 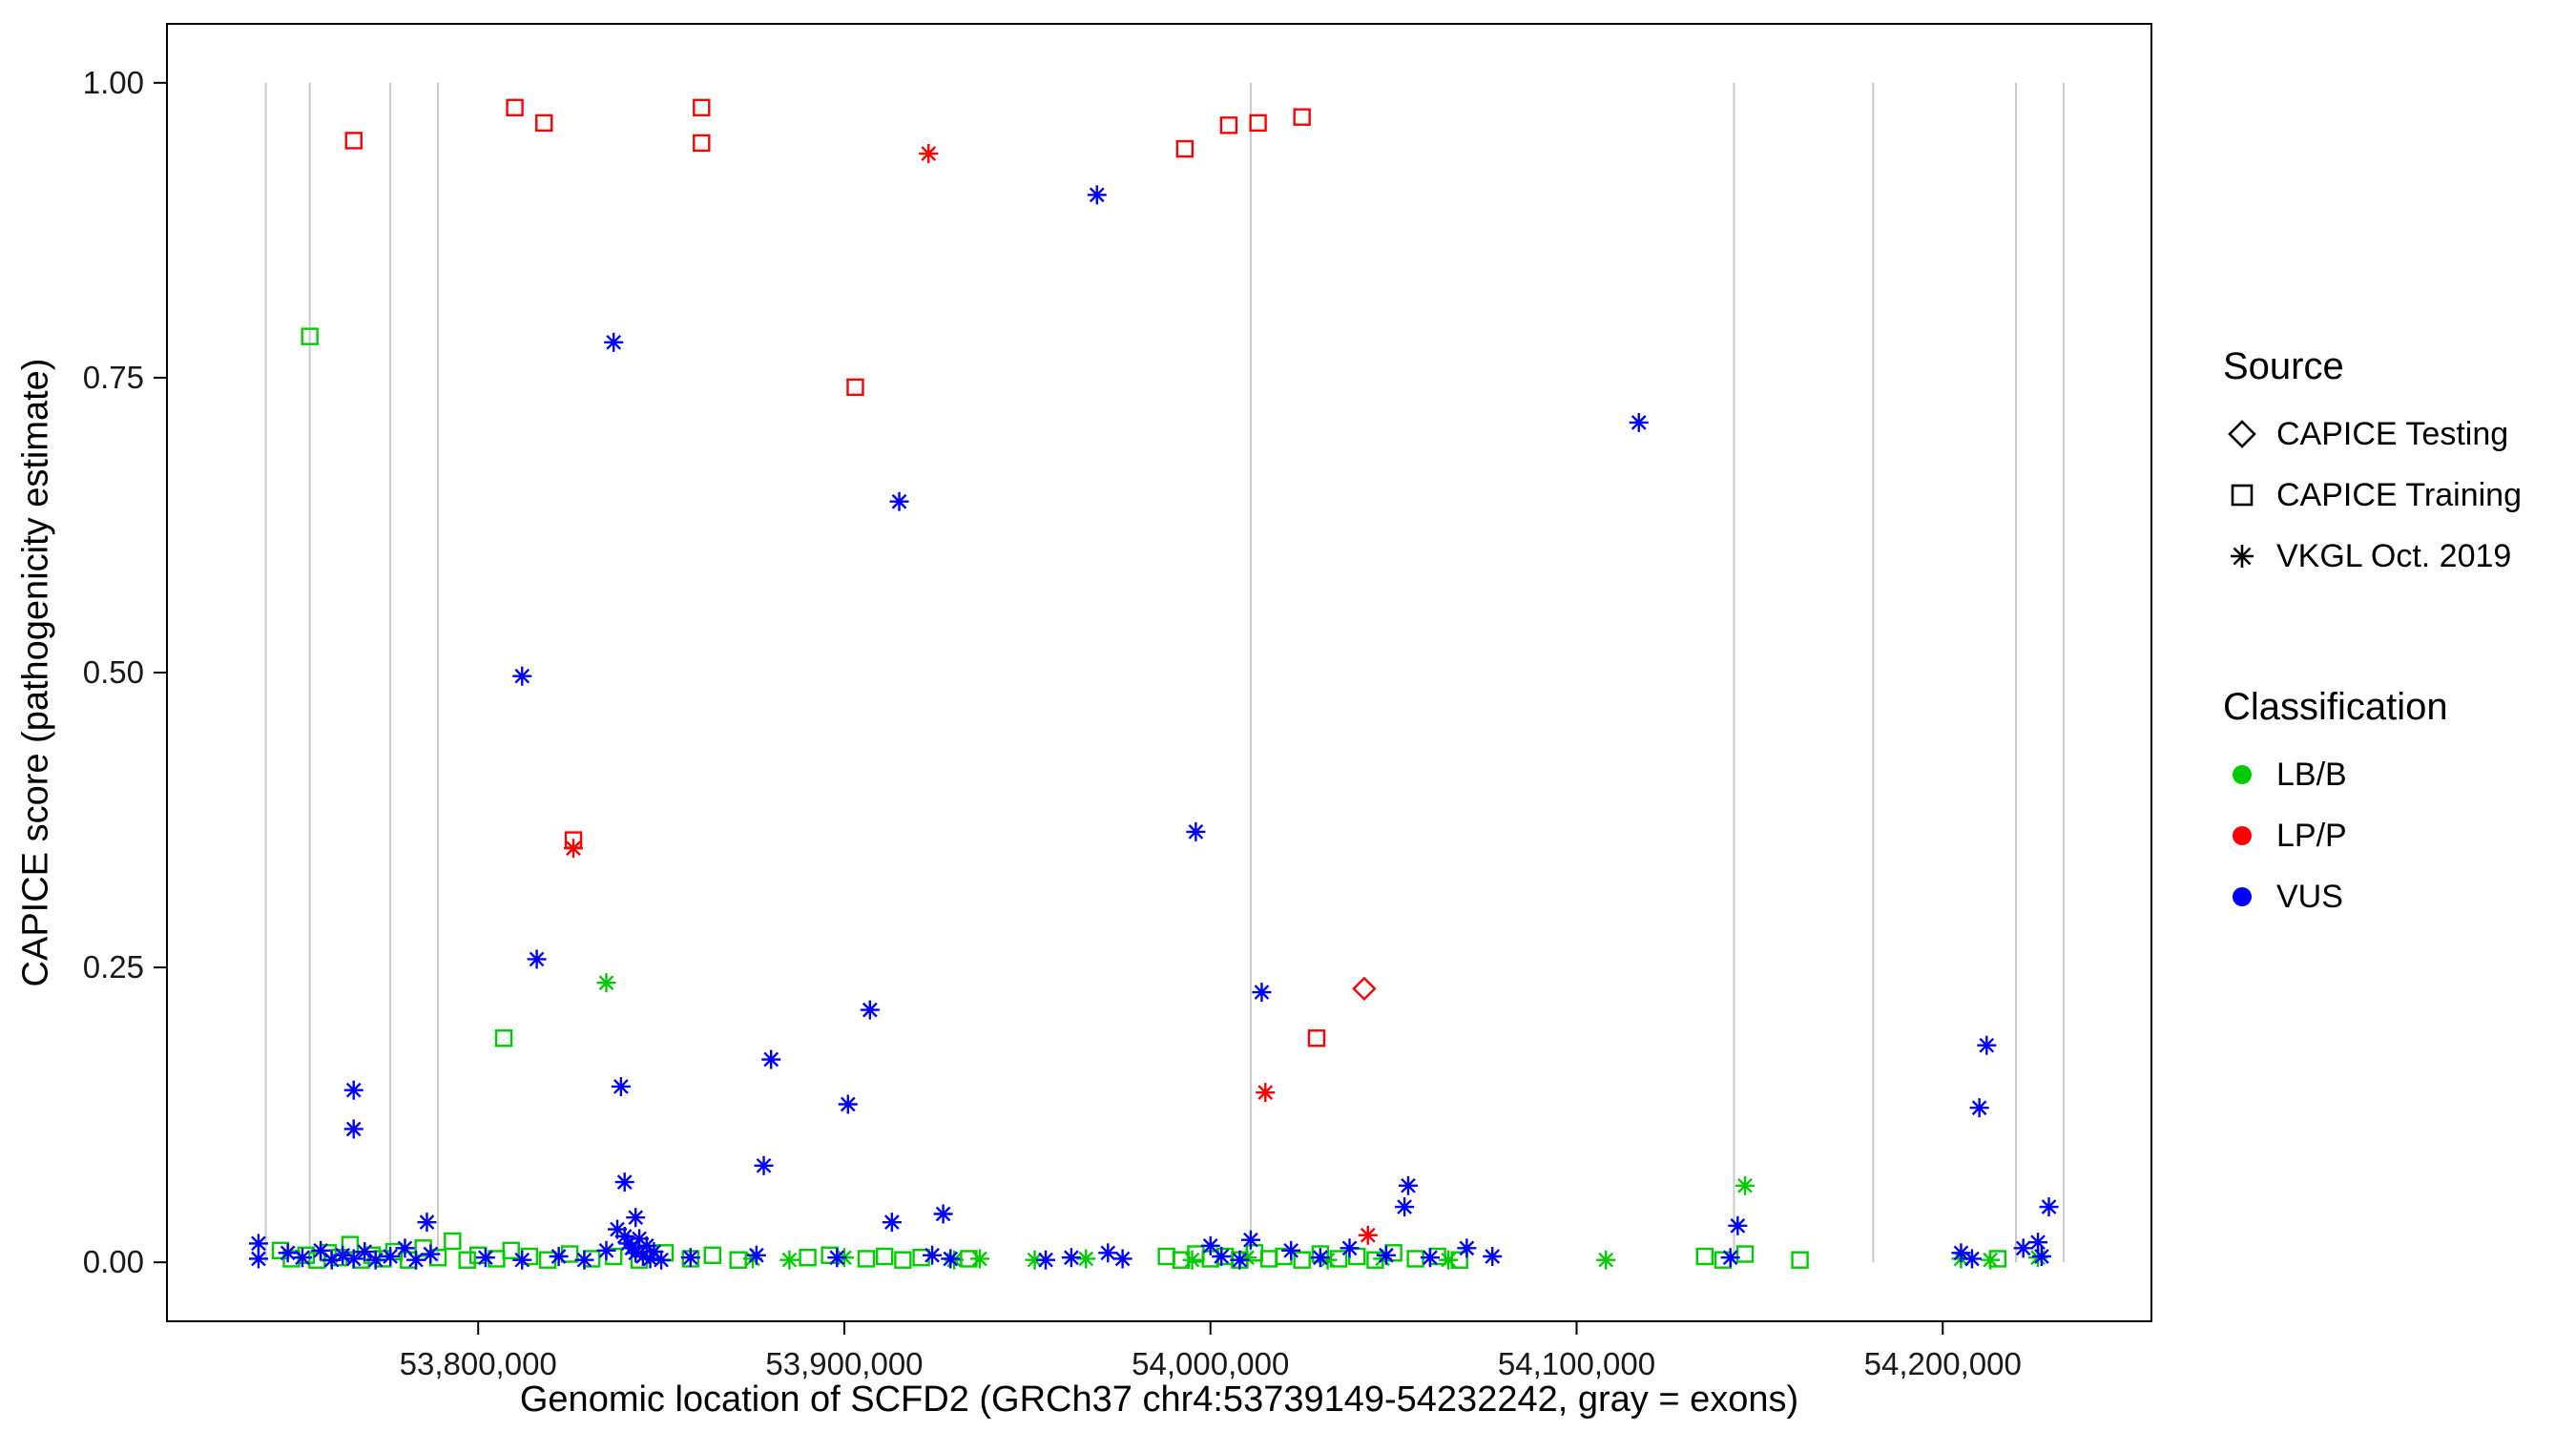 I want to click on legend-item-label: VUS, so click(x=2309, y=897).